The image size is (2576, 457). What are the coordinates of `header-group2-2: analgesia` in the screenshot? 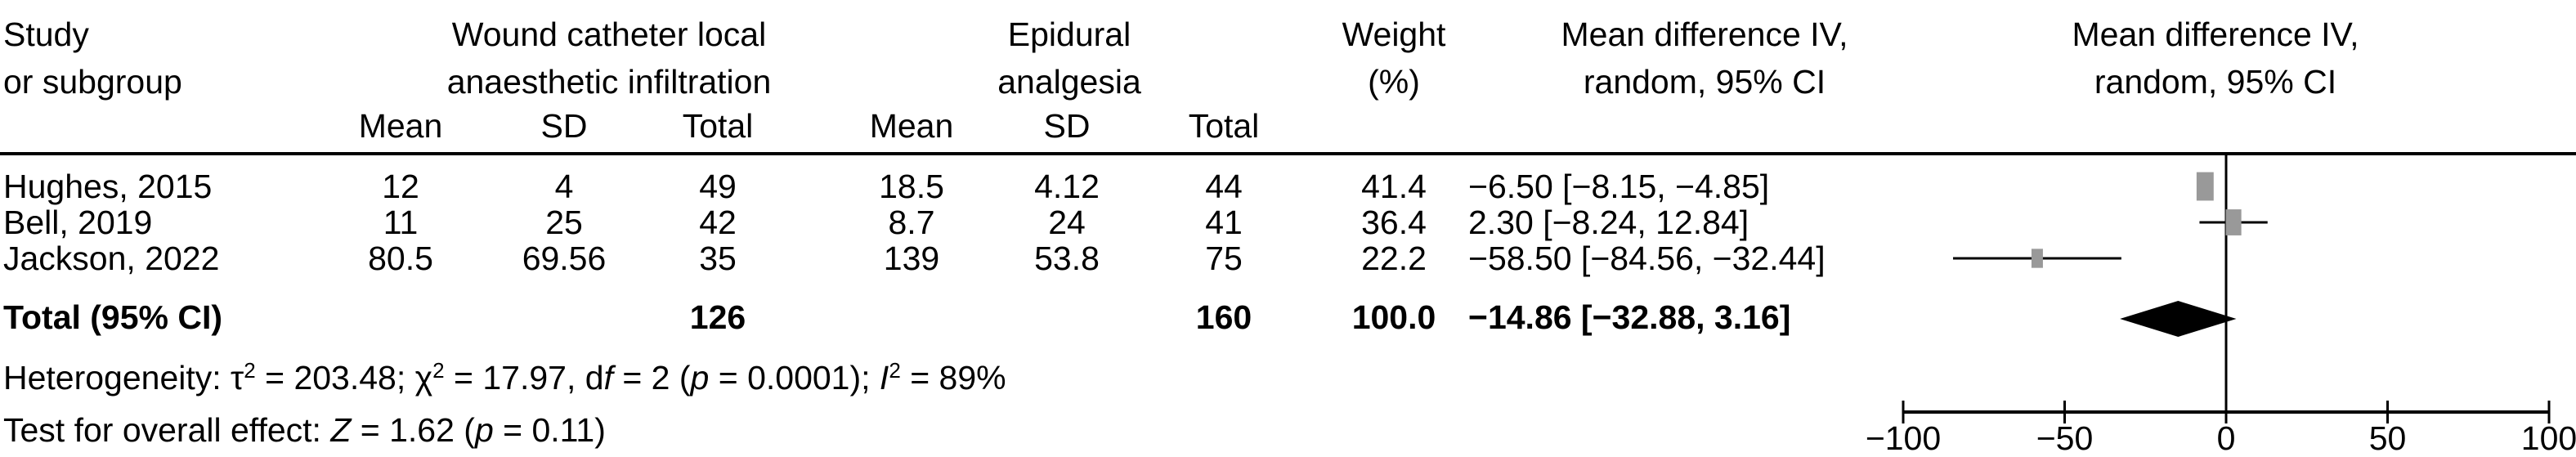 It's located at (1069, 82).